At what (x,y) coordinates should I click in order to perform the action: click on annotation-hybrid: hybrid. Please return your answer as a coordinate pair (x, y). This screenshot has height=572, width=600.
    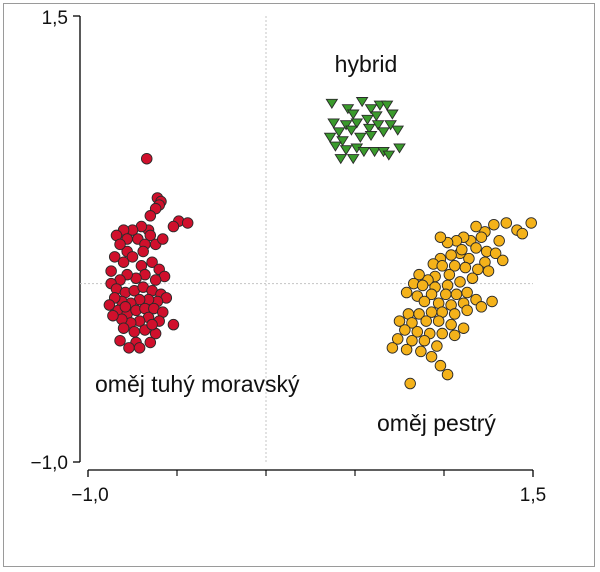
    Looking at the image, I should click on (366, 64).